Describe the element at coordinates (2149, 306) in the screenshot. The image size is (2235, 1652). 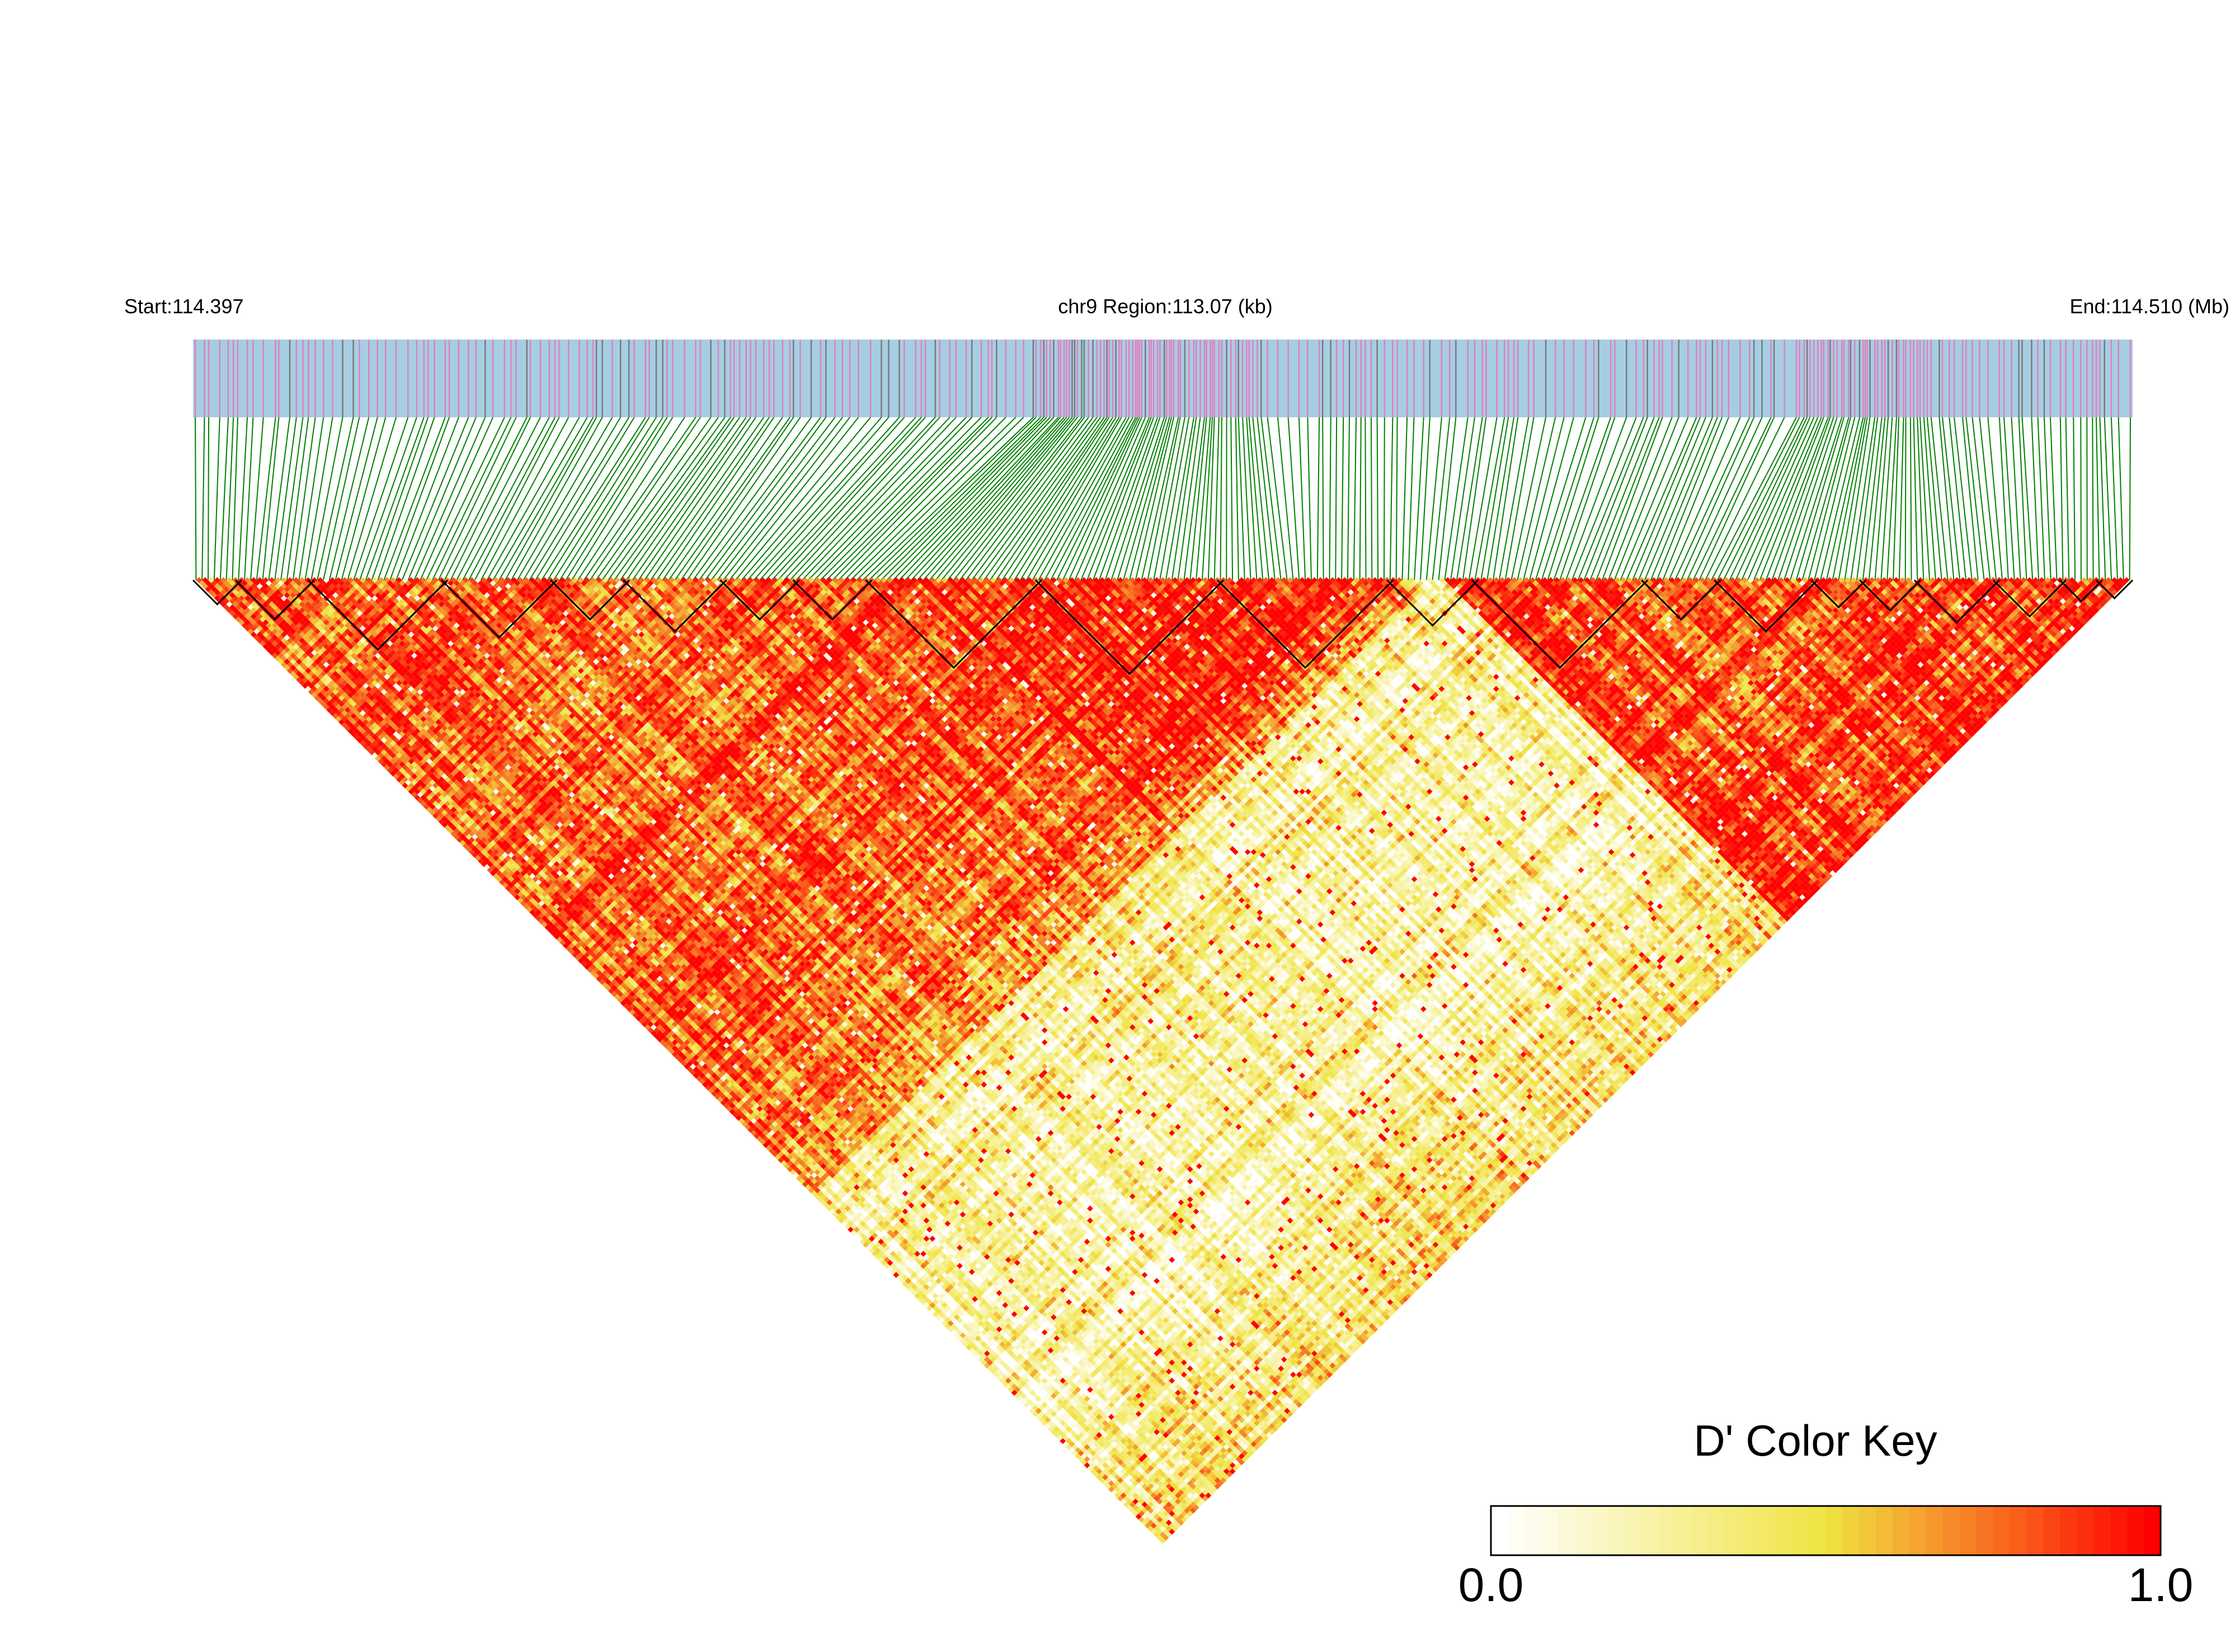
I see `region-end-label: End:114.510 (Mb)` at that location.